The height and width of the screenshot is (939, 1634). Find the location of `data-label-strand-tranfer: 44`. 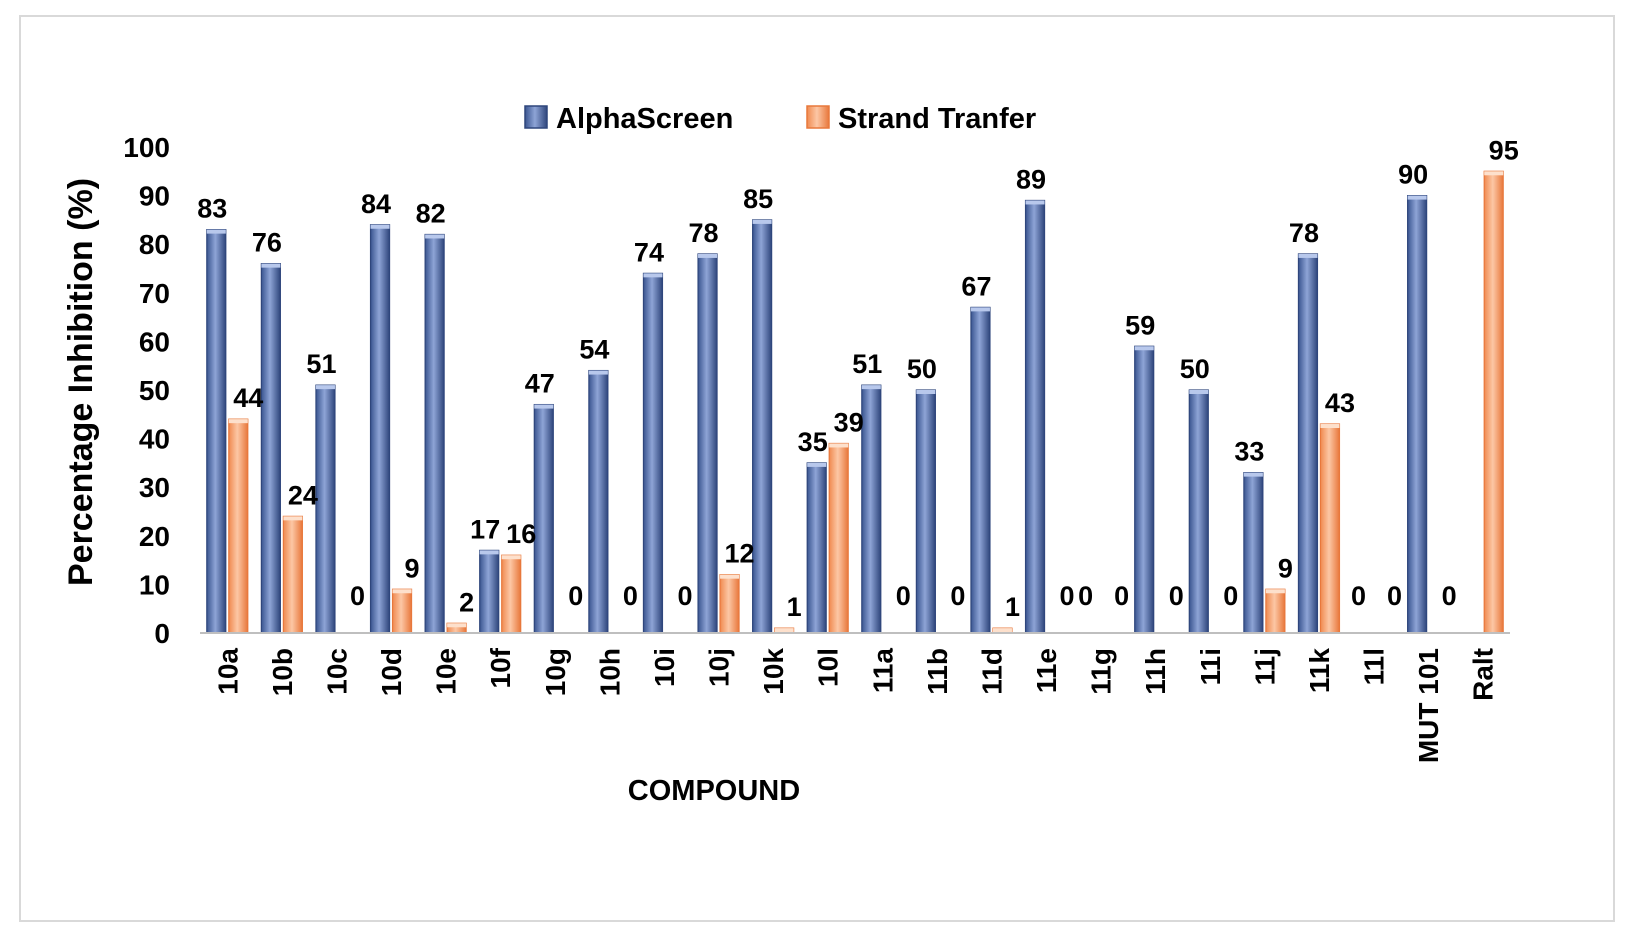

data-label-strand-tranfer: 44 is located at coordinates (248, 398).